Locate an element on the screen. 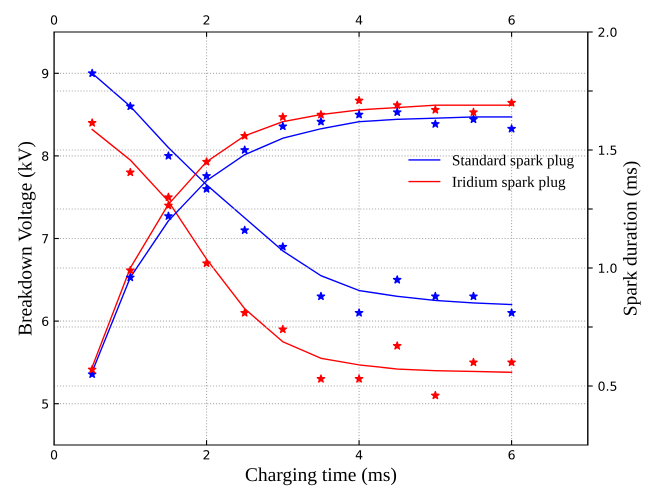 Image resolution: width=651 pixels, height=500 pixels. legend-label: Iridium spark plug is located at coordinates (509, 183).